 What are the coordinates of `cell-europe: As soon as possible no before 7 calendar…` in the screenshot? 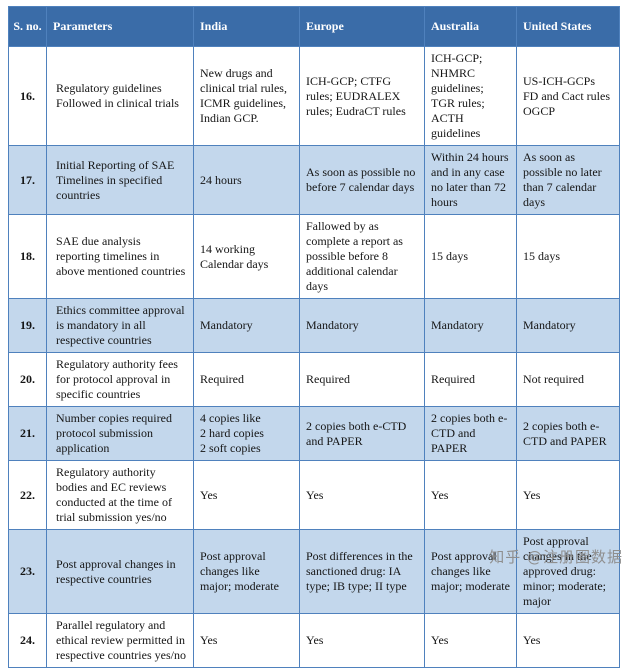 It's located at (362, 180).